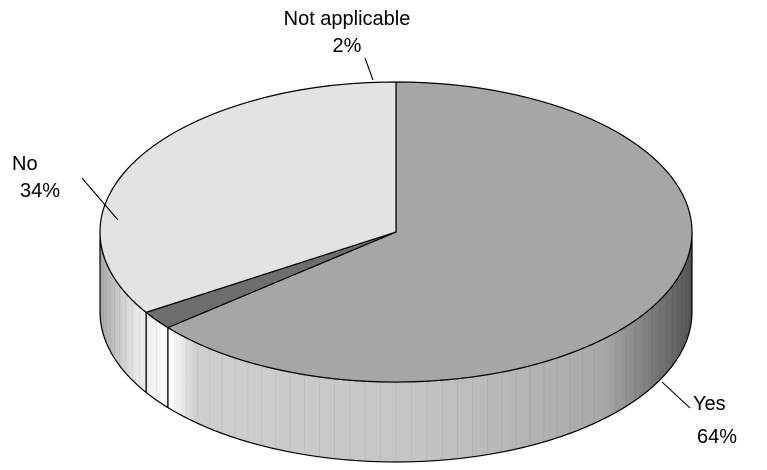 Image resolution: width=767 pixels, height=470 pixels. Describe the element at coordinates (676, 395) in the screenshot. I see `leader-line-yes` at that location.